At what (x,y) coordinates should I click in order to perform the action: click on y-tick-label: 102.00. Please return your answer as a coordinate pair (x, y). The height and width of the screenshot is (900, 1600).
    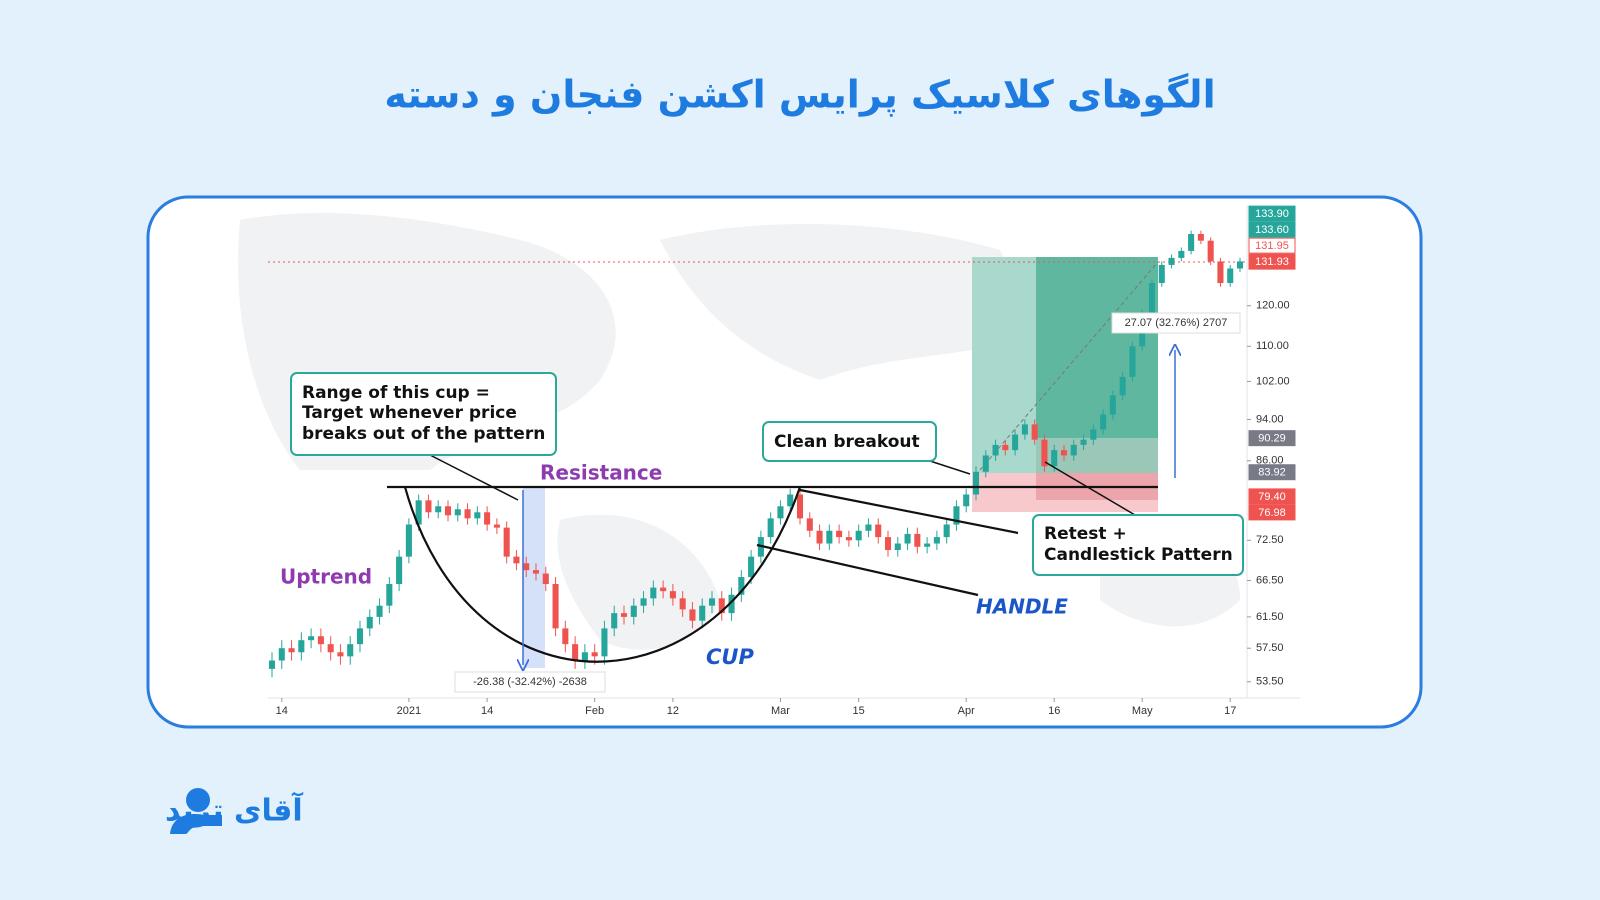
    Looking at the image, I should click on (1273, 381).